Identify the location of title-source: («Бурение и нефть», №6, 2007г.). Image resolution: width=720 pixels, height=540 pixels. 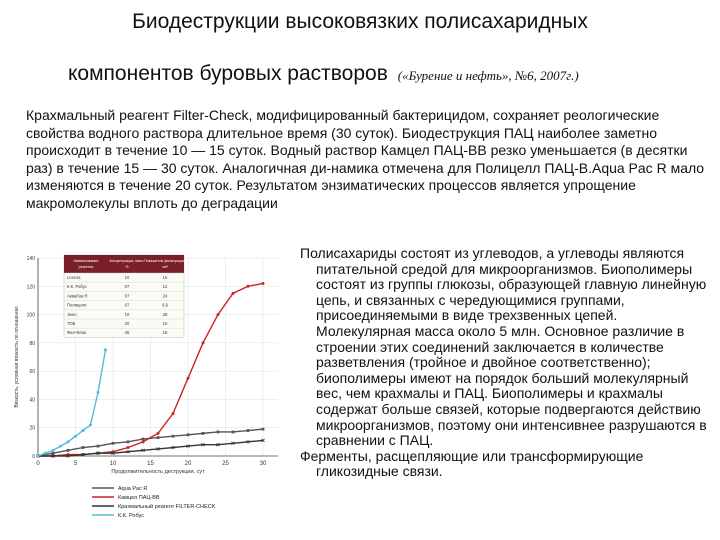
(488, 75).